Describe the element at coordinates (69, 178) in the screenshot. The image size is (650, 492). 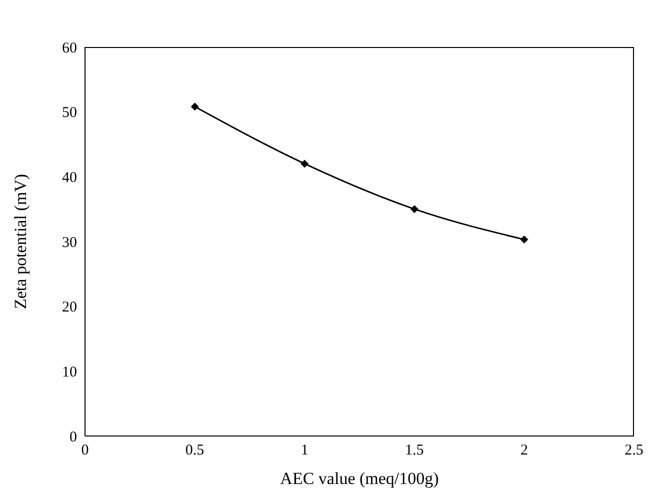
I see `y-tick-label: 40` at that location.